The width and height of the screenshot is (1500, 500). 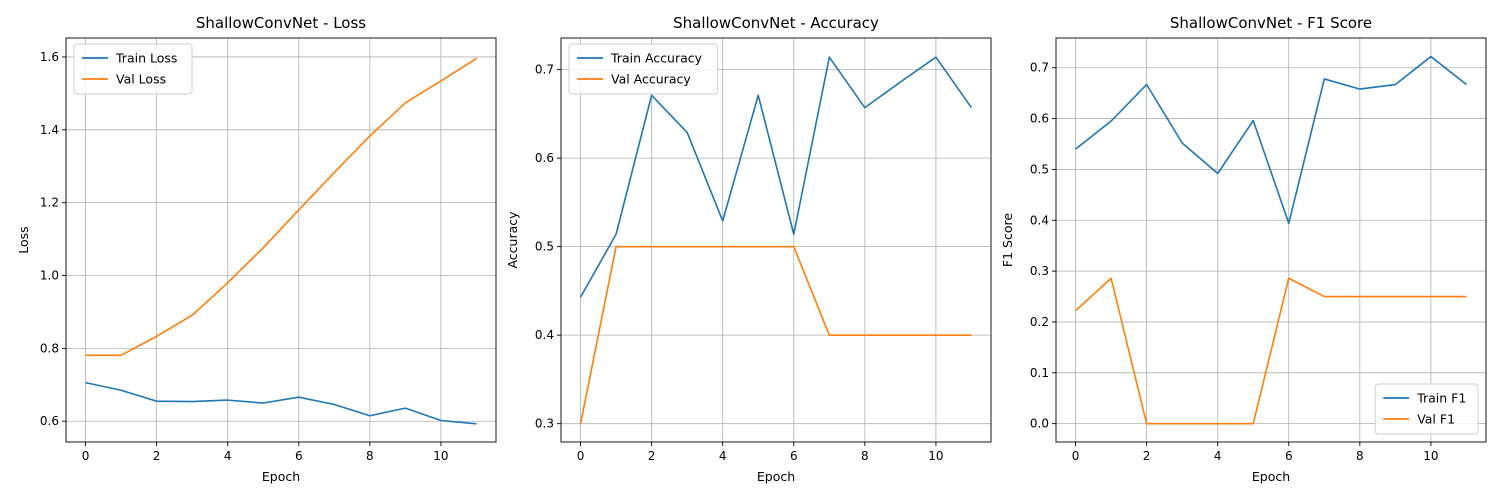 I want to click on y-axis-label: Accuracy, so click(x=512, y=240).